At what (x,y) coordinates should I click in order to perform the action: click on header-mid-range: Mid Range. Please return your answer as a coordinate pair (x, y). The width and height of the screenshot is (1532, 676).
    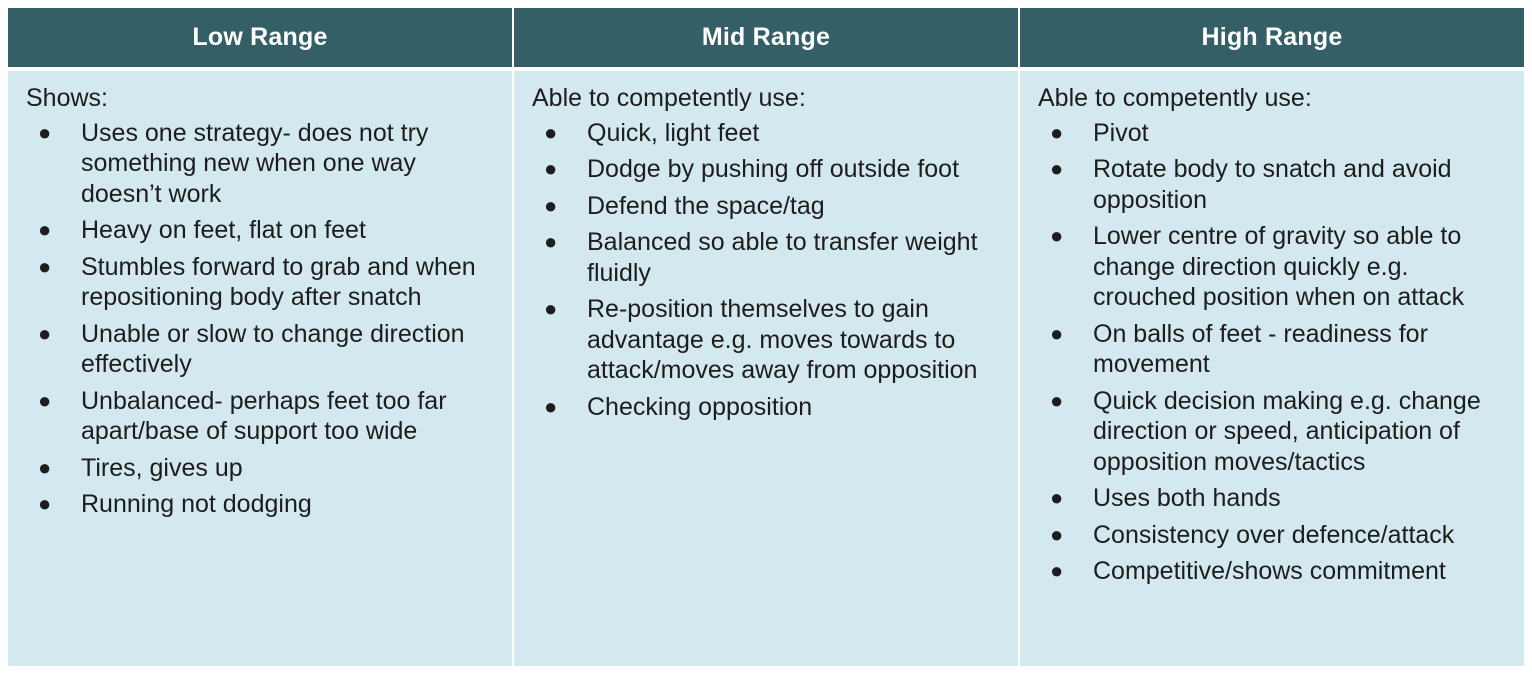
    Looking at the image, I should click on (766, 37).